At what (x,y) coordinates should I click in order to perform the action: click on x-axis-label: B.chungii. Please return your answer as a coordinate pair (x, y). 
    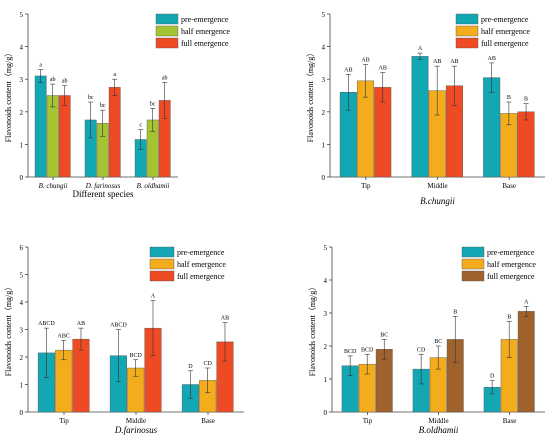
    Looking at the image, I should click on (437, 201).